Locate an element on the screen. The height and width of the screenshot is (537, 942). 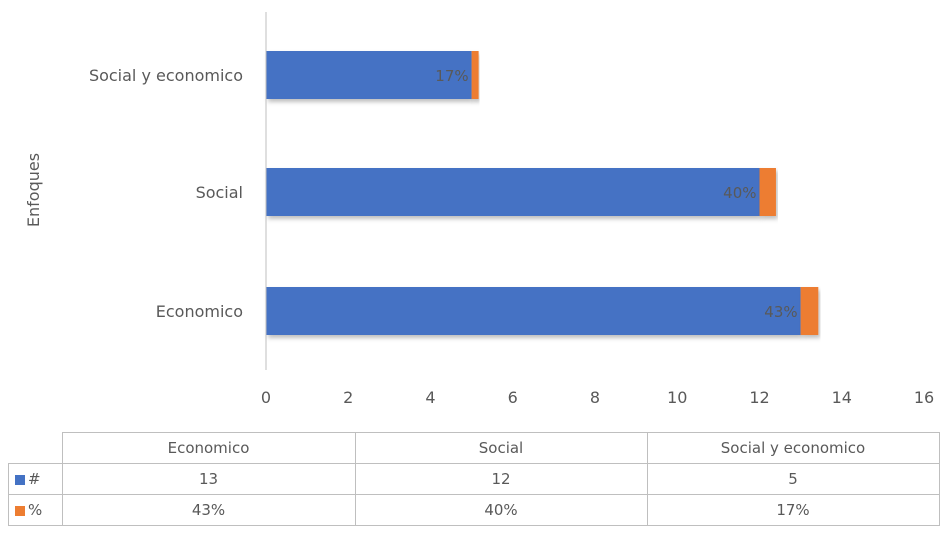
data-table-cell: 12 is located at coordinates (501, 479).